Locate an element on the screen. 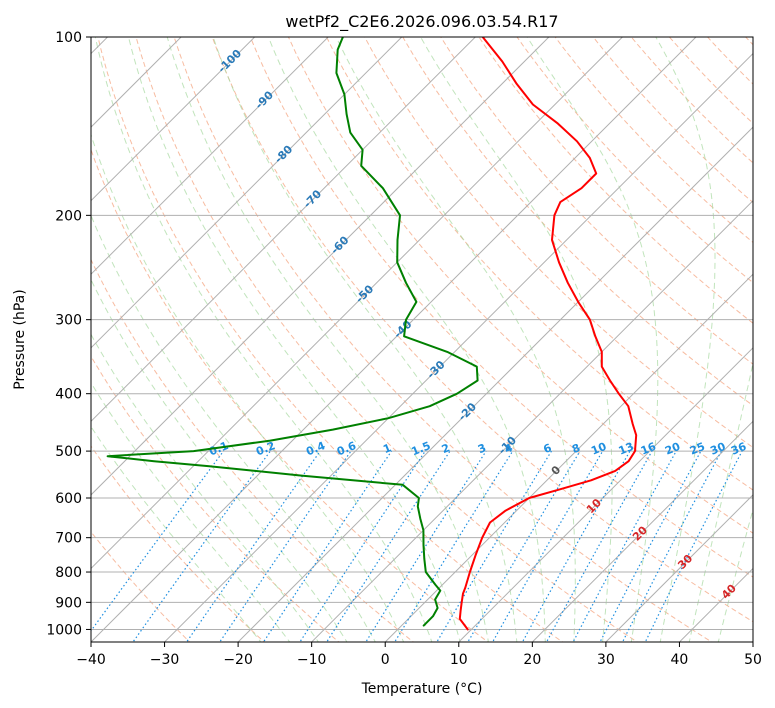 Image resolution: width=775 pixels, height=708 pixels. x-tick-label: −20 is located at coordinates (238, 660).